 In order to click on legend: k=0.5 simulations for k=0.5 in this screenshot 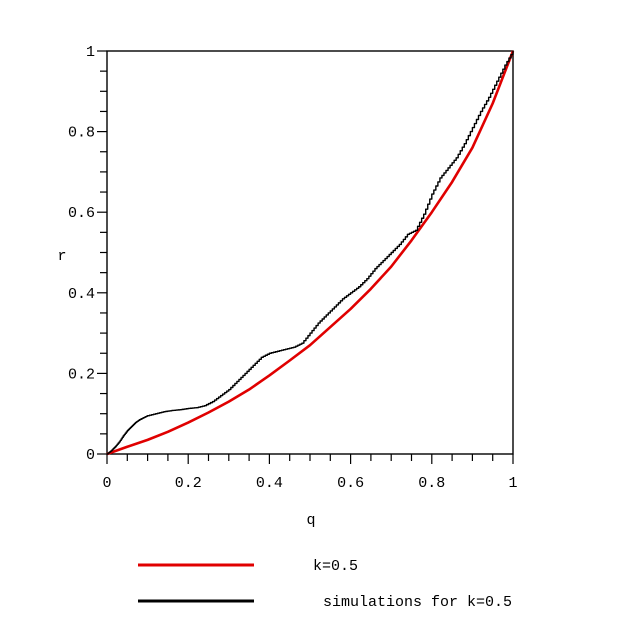, I will do `click(325, 584)`.